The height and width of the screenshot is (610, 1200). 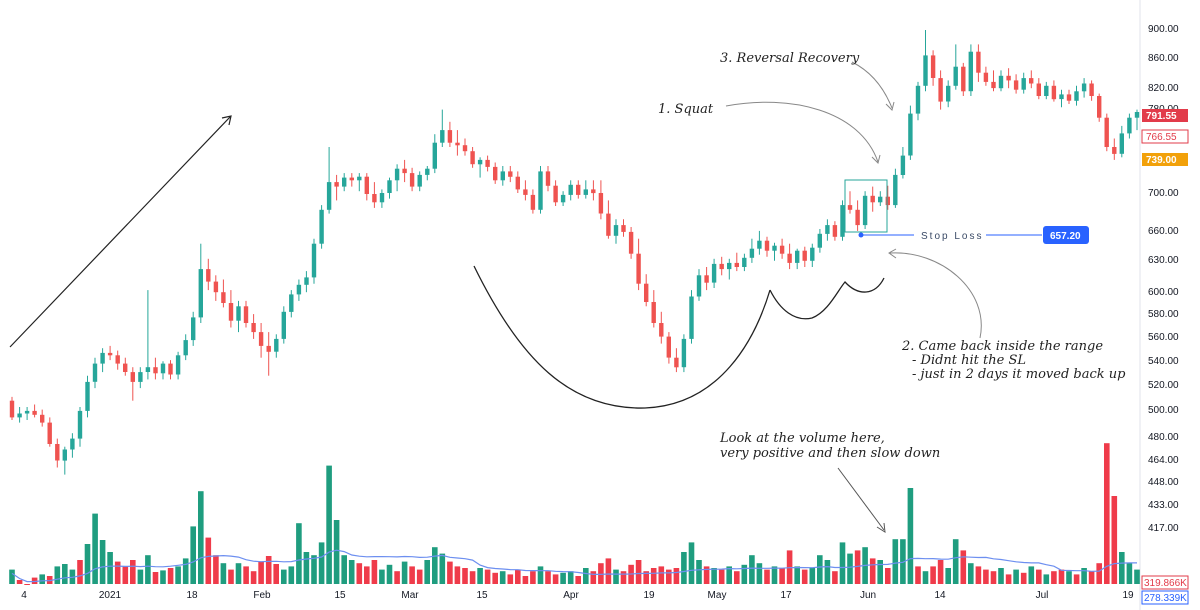 What do you see at coordinates (24, 595) in the screenshot?
I see `time-tick-label: 4` at bounding box center [24, 595].